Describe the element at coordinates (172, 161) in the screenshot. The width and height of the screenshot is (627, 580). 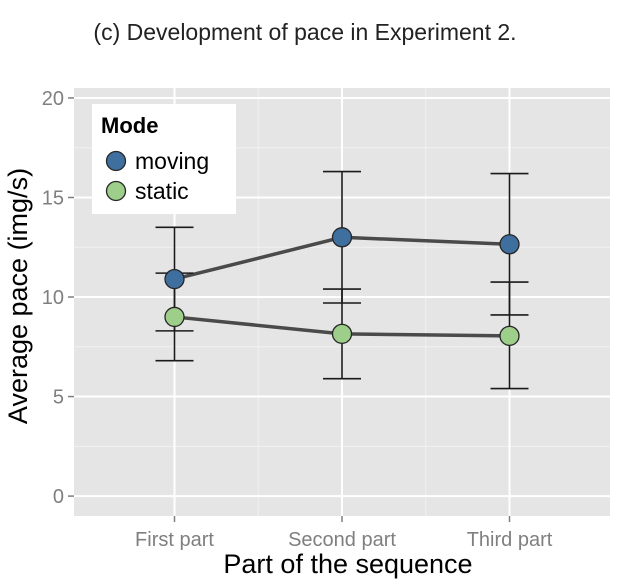
I see `legend-label-moving: moving` at that location.